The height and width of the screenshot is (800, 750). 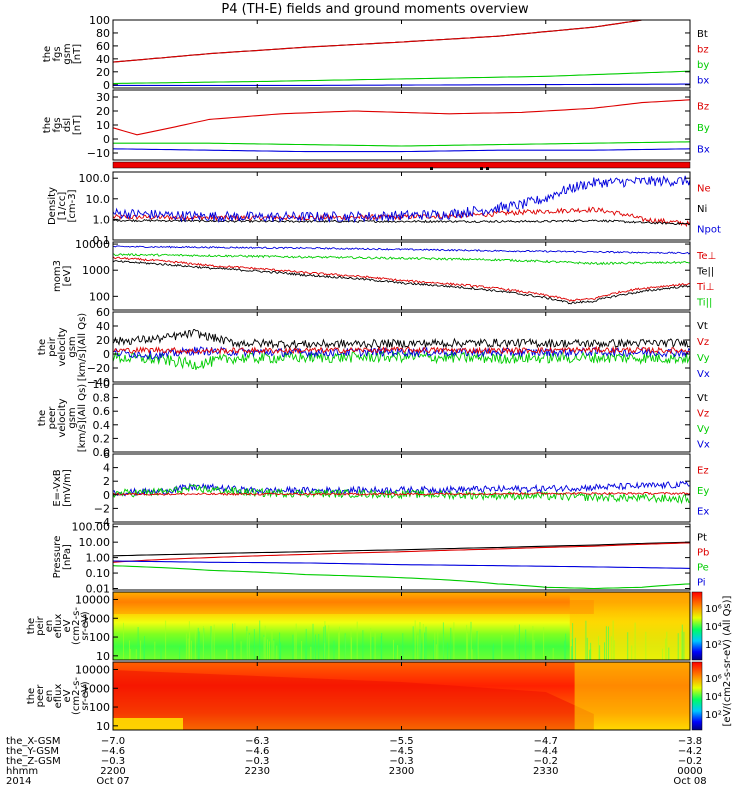 I want to click on y-tick-label: 2, so click(x=106, y=481).